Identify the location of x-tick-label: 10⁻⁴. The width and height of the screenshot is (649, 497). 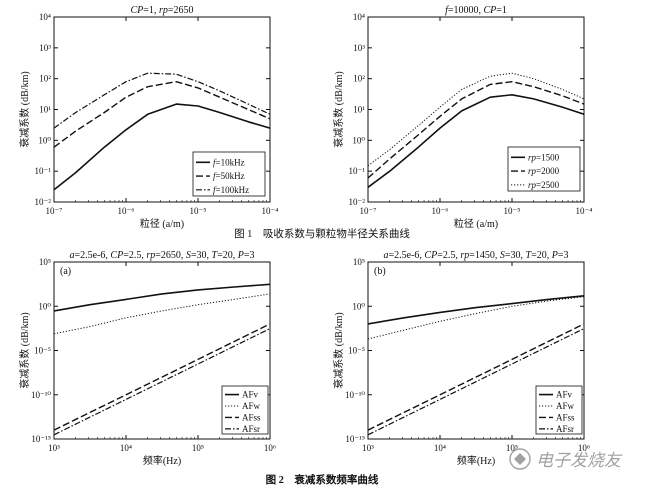
(584, 211).